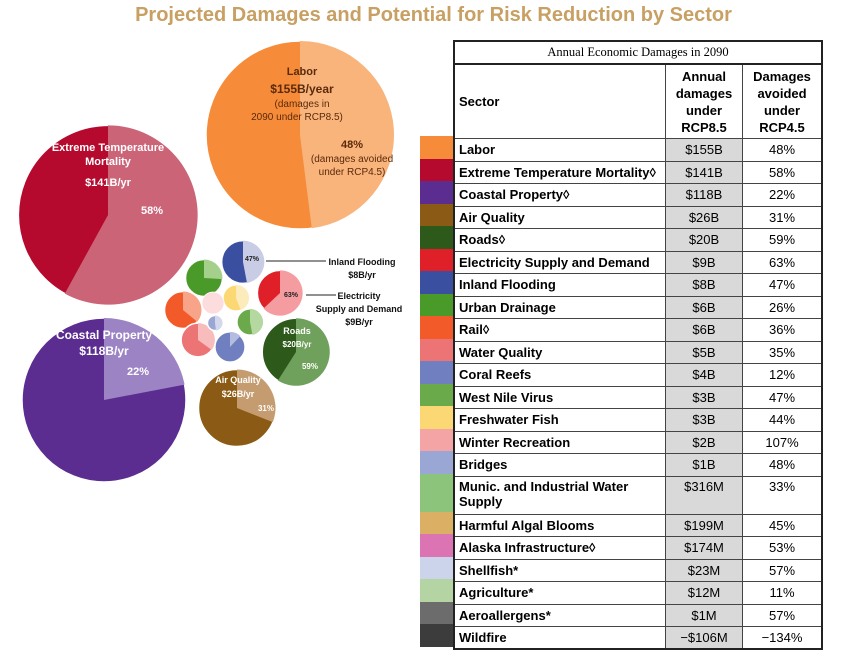 Image resolution: width=867 pixels, height=663 pixels. Describe the element at coordinates (559, 307) in the screenshot. I see `sector-name: Urban Drainage` at that location.